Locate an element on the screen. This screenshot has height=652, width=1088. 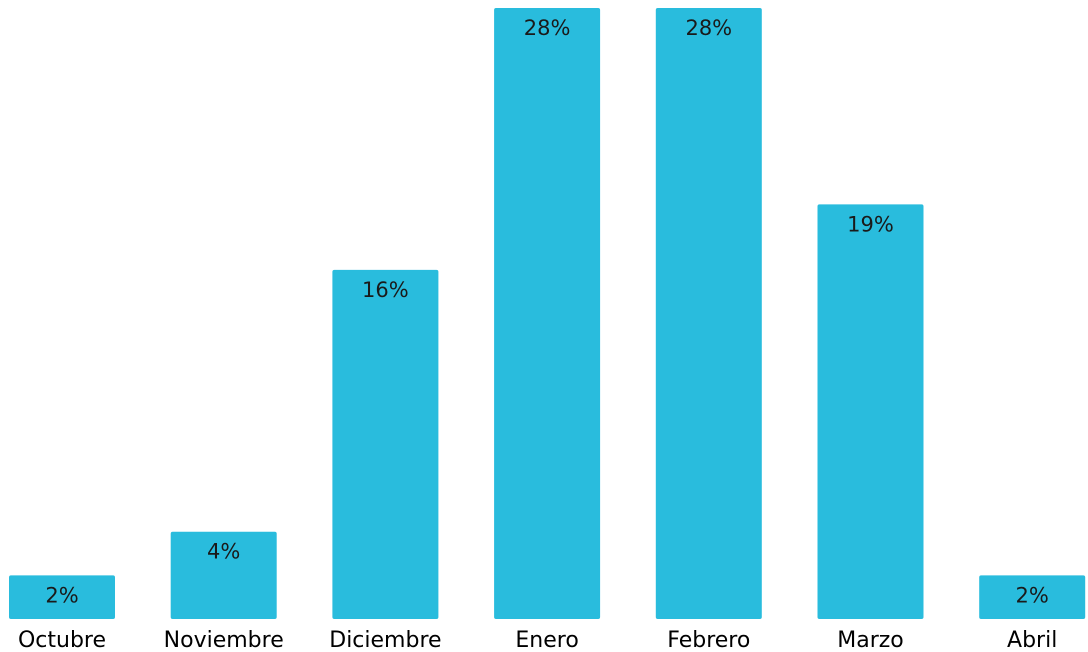
category-label-marzo: Marzo is located at coordinates (870, 640).